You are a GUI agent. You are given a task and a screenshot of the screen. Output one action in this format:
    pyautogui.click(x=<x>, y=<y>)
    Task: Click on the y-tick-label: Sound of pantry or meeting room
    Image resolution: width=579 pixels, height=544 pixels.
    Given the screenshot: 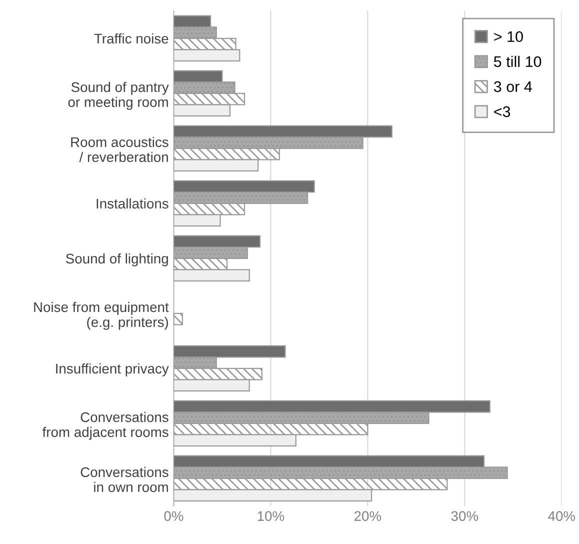 What is the action you would take?
    pyautogui.click(x=118, y=96)
    